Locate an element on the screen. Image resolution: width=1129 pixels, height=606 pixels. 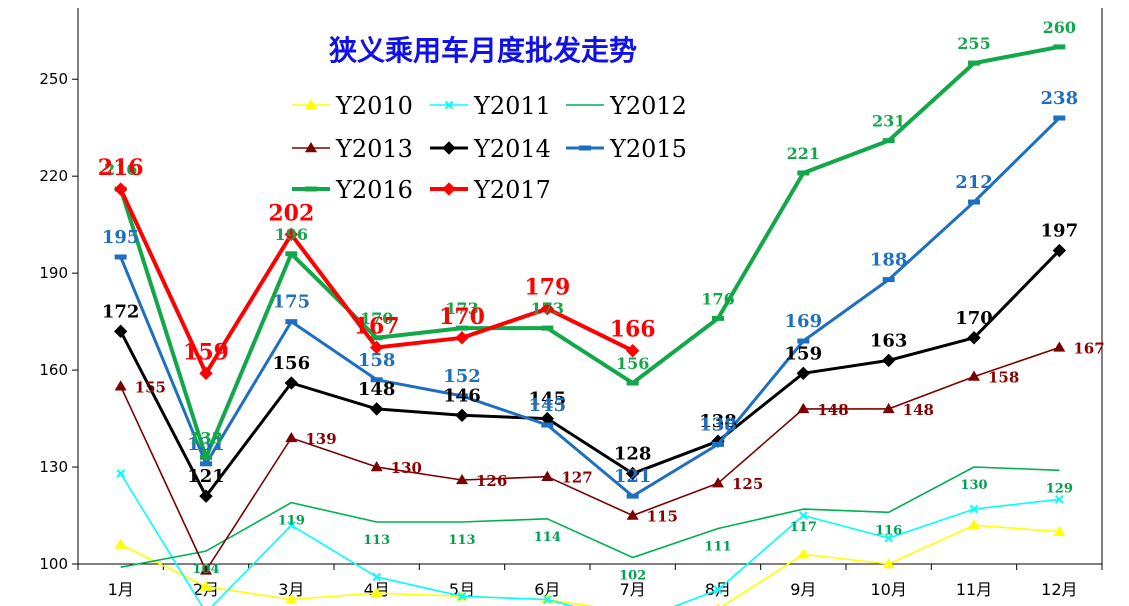
legend-item-y2016: Y2016 is located at coordinates (352, 190).